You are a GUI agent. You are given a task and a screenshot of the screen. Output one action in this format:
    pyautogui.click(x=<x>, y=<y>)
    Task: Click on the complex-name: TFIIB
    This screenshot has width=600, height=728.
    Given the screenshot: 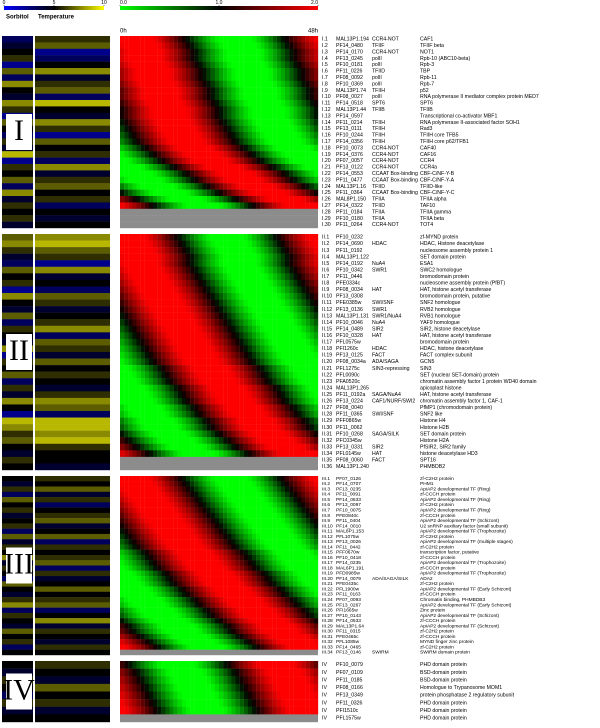 What is the action you would take?
    pyautogui.click(x=378, y=110)
    